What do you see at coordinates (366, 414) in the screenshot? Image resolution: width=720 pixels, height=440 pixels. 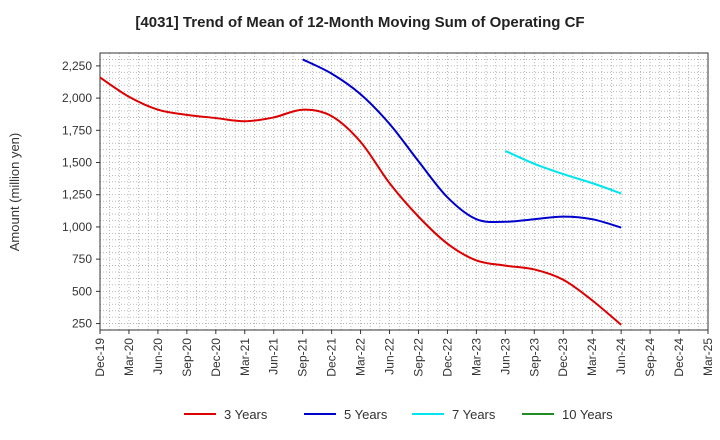 I see `legend-label-5-years: 5 Years` at bounding box center [366, 414].